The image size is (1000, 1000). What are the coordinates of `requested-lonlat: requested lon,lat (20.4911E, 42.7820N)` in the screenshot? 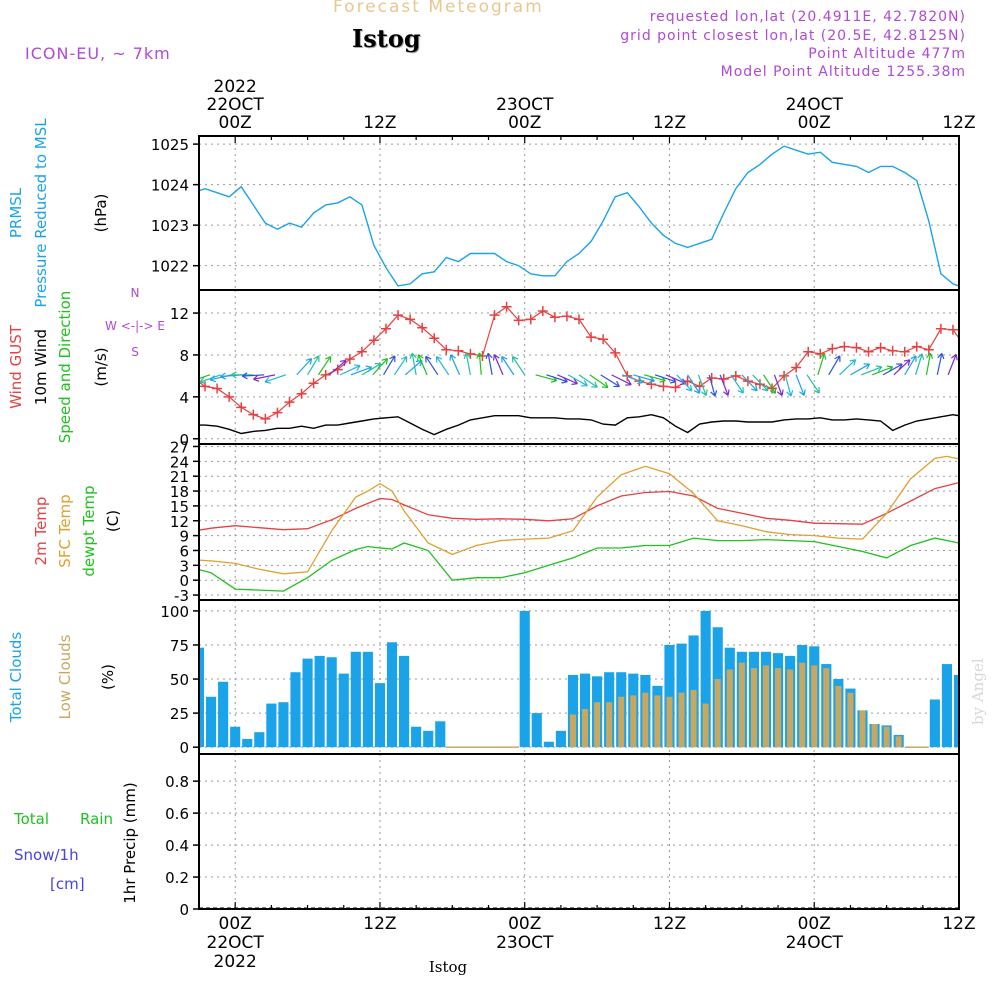 It's located at (807, 17).